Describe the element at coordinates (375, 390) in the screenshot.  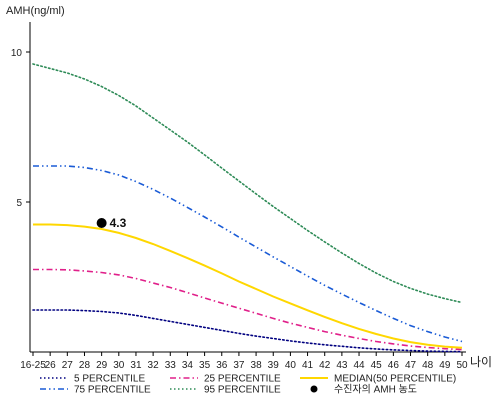
I see `legend-label-patient: 수진자의 AMH 농도` at that location.